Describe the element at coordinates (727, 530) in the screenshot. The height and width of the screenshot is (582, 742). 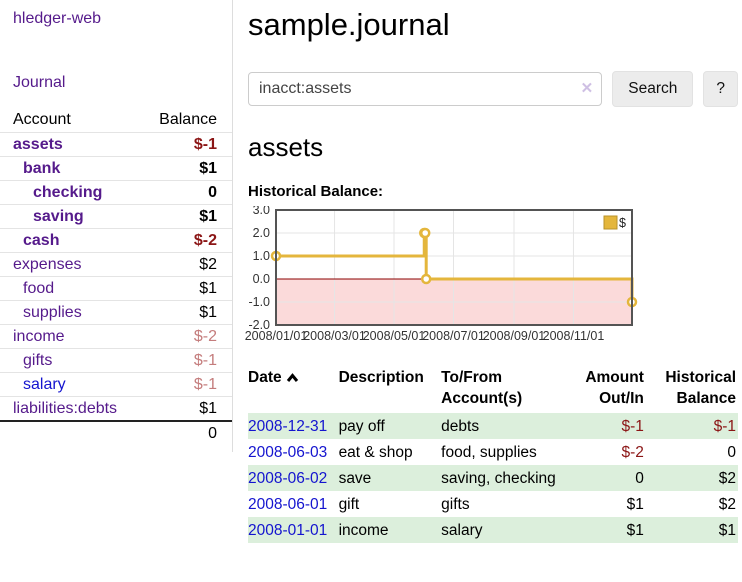
I see `transaction-balance: $1` at that location.